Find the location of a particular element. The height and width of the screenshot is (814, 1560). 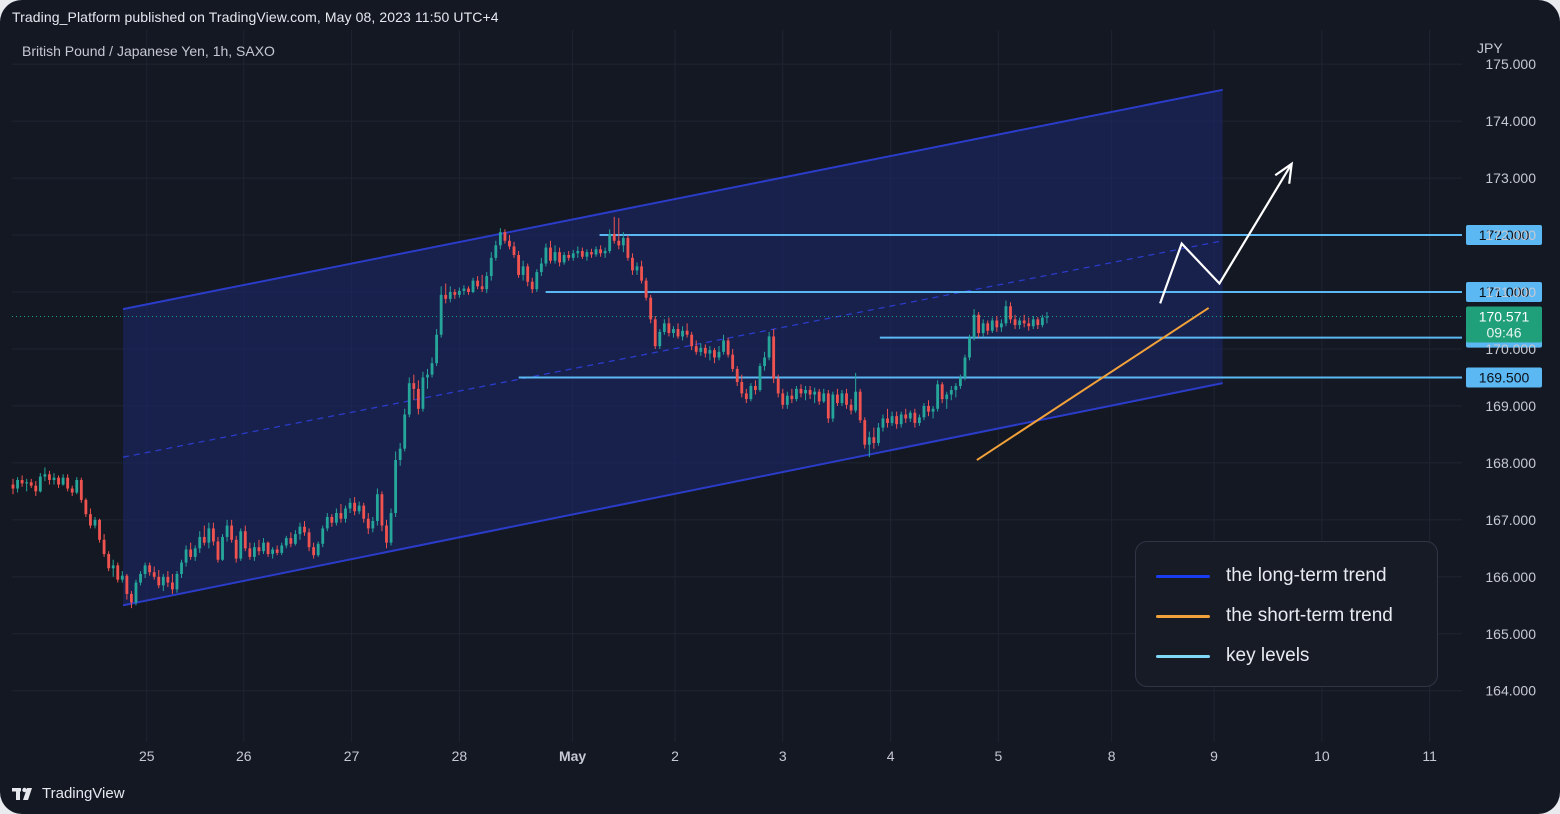

footer-brand: TradingView is located at coordinates (68, 793).